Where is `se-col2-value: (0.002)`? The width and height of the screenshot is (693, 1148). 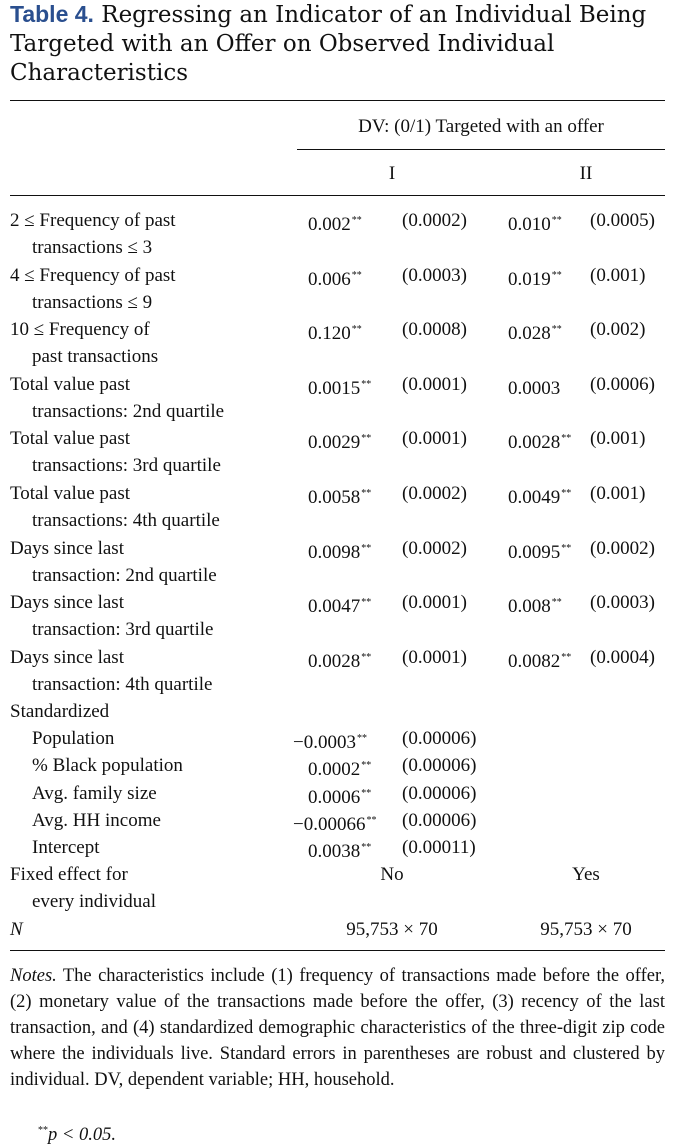
se-col2-value: (0.002) is located at coordinates (618, 329).